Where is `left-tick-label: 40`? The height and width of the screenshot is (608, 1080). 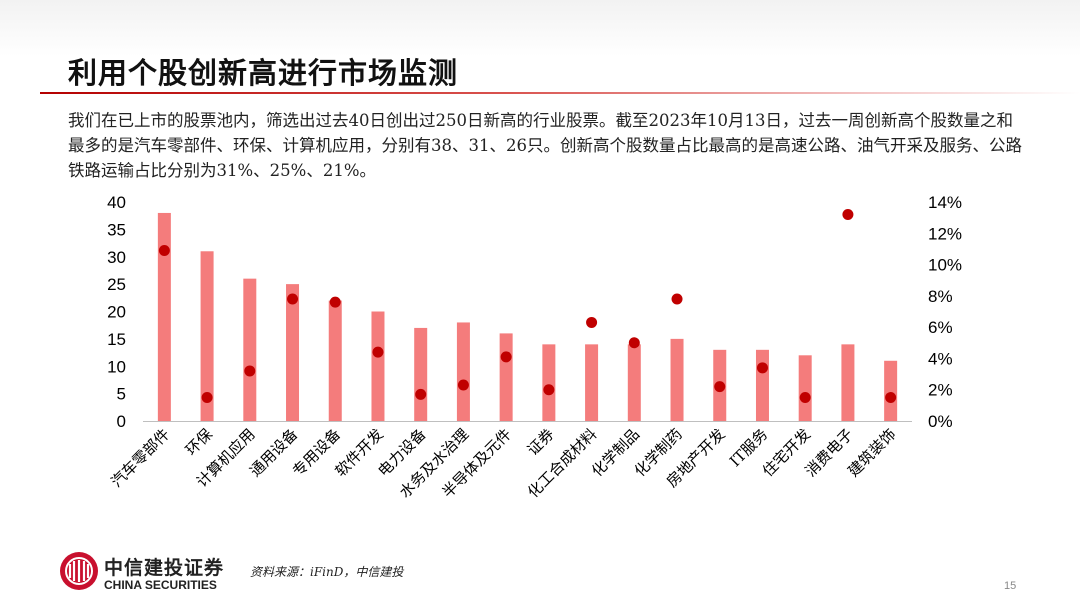
left-tick-label: 40 is located at coordinates (116, 202).